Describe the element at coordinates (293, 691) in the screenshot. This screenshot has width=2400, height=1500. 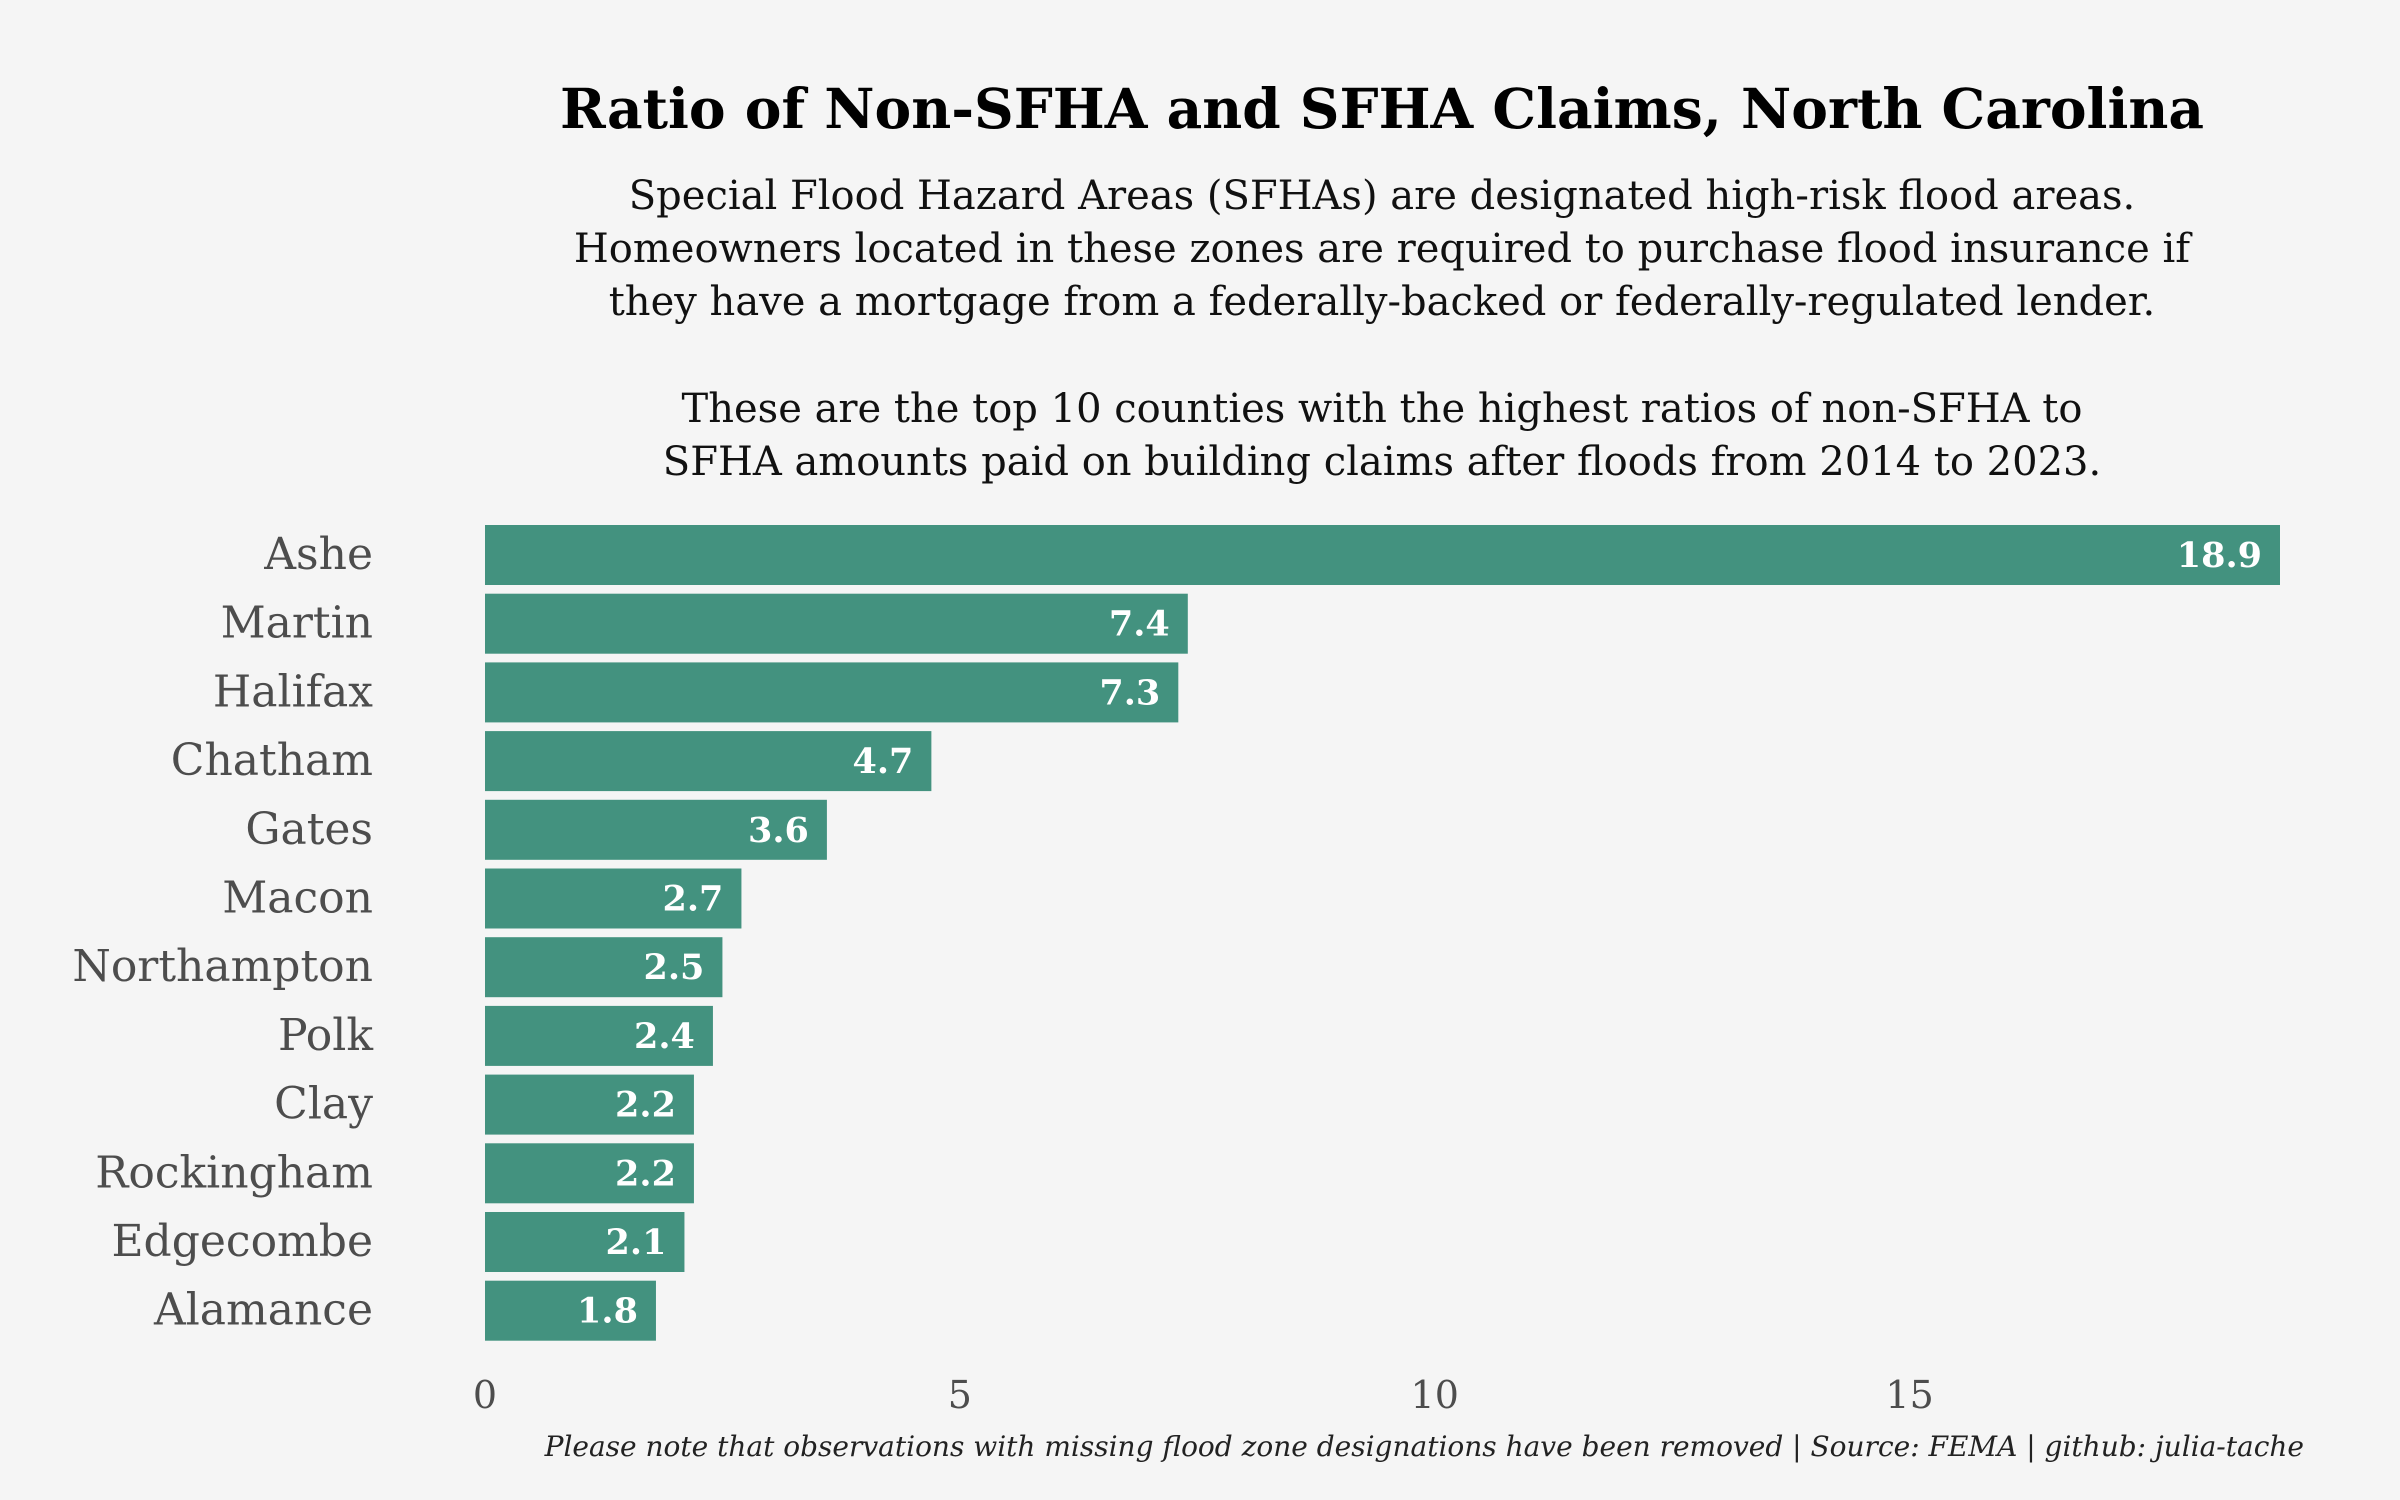
I see `y-tick-label: Halifax` at that location.